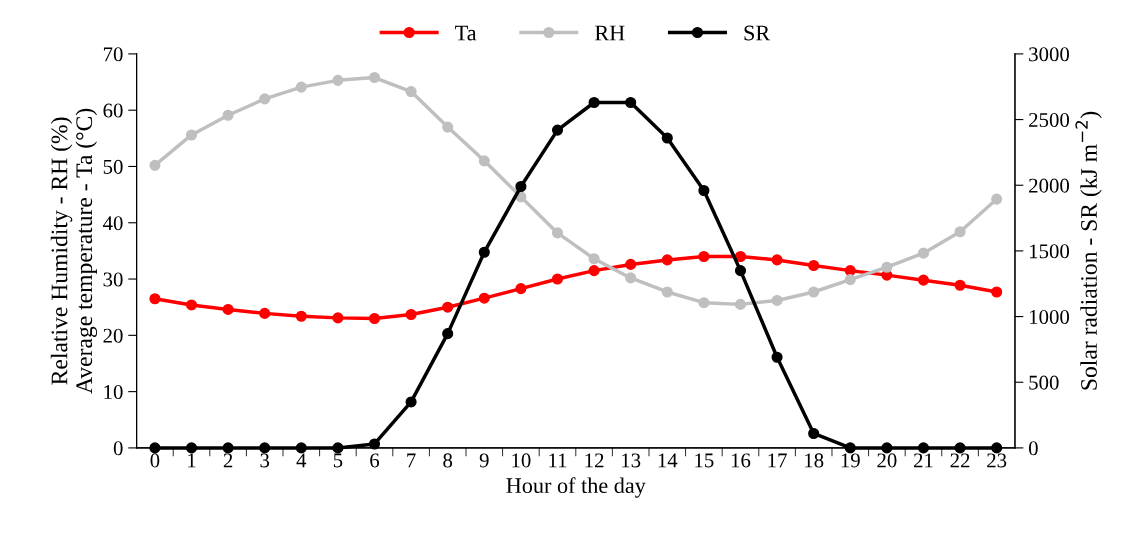 Image resolution: width=1129 pixels, height=539 pixels. What do you see at coordinates (594, 460) in the screenshot?
I see `x-tick-label: 12` at bounding box center [594, 460].